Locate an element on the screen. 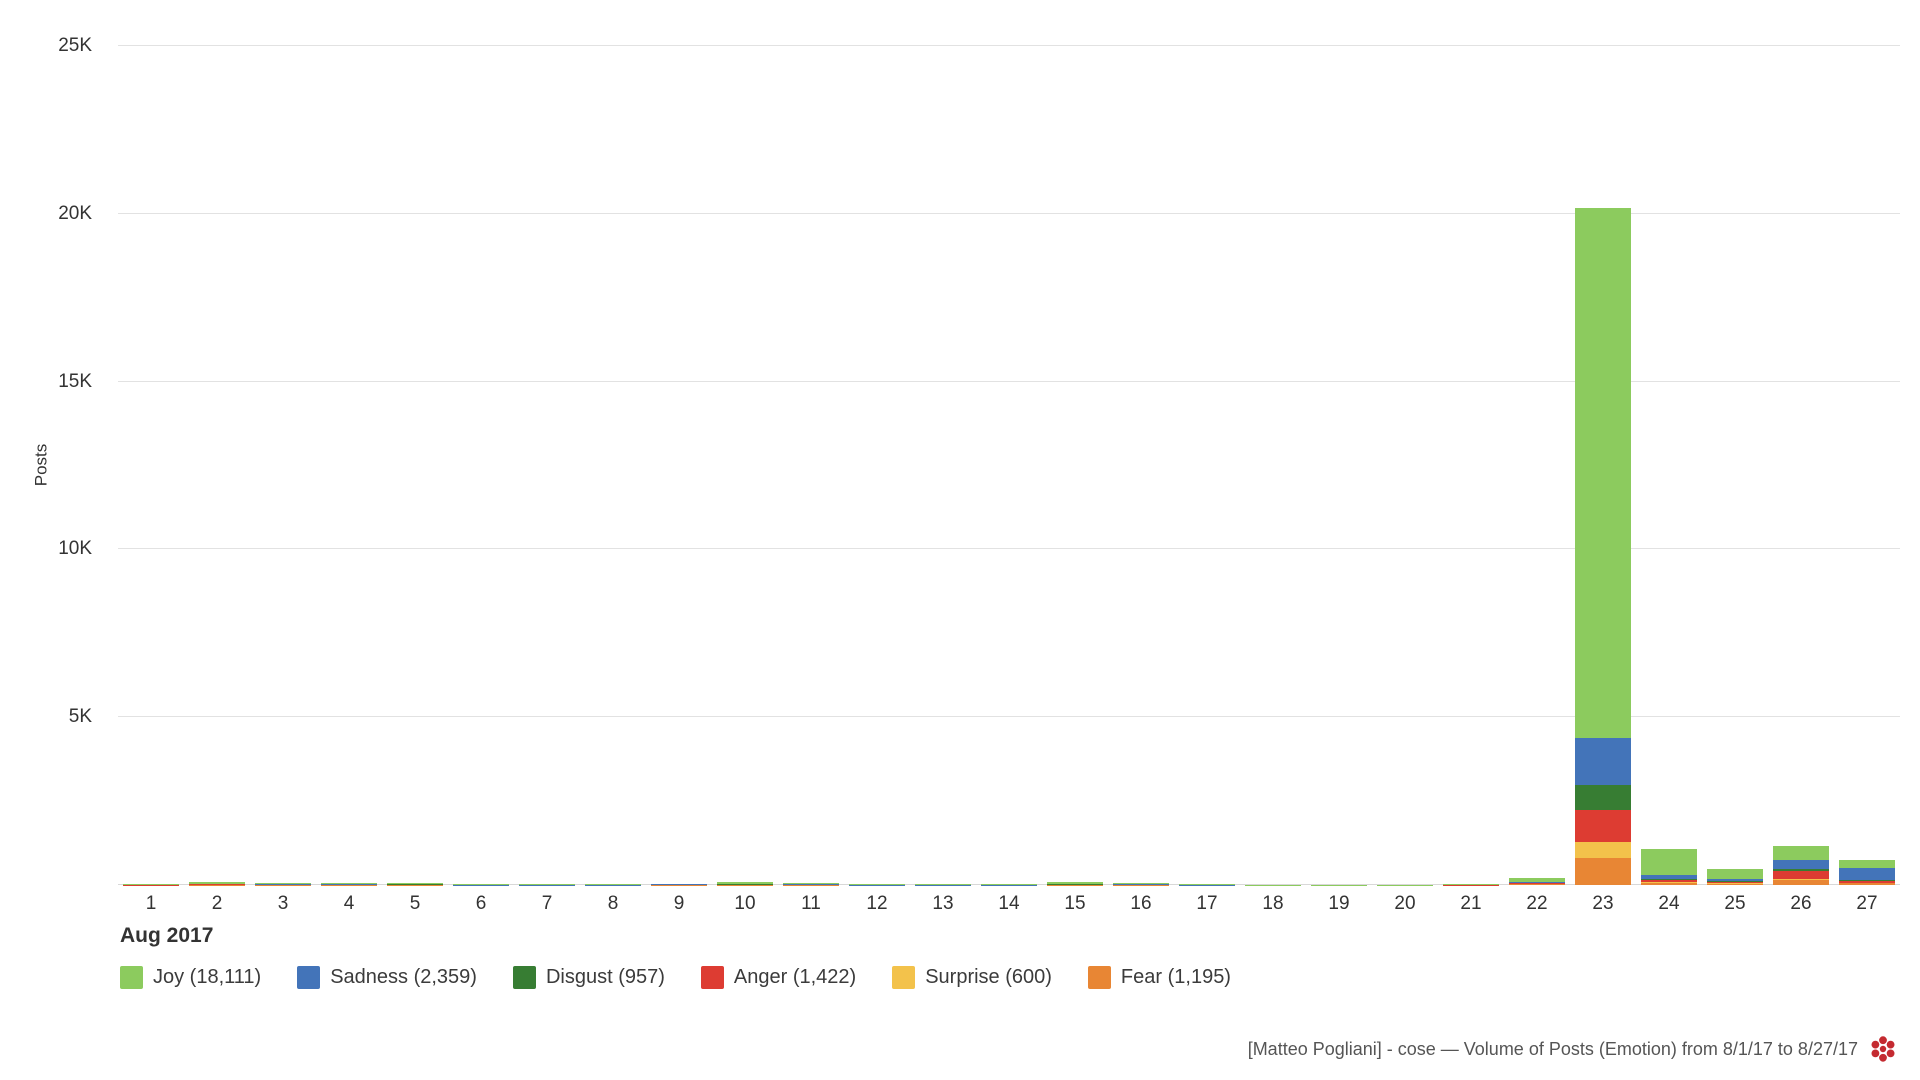 This screenshot has height=1080, width=1920. x-tick-label: 13 is located at coordinates (943, 903).